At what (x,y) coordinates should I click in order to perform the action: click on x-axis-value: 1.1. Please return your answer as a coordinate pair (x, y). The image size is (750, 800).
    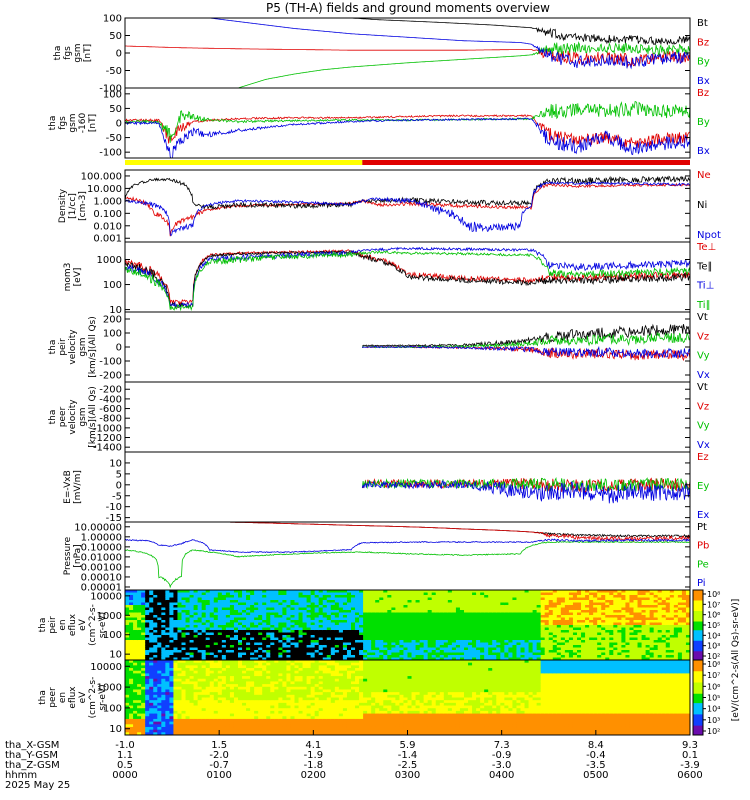
    Looking at the image, I should click on (125, 755).